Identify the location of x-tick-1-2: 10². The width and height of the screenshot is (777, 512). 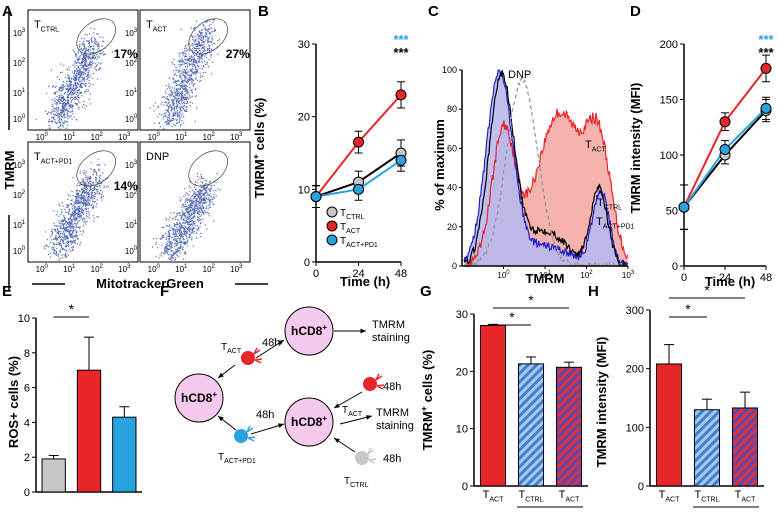
(209, 137).